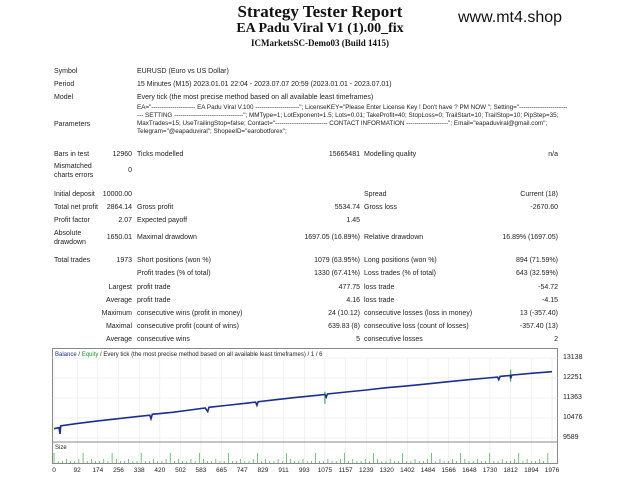  I want to click on size-bars, so click(301, 458).